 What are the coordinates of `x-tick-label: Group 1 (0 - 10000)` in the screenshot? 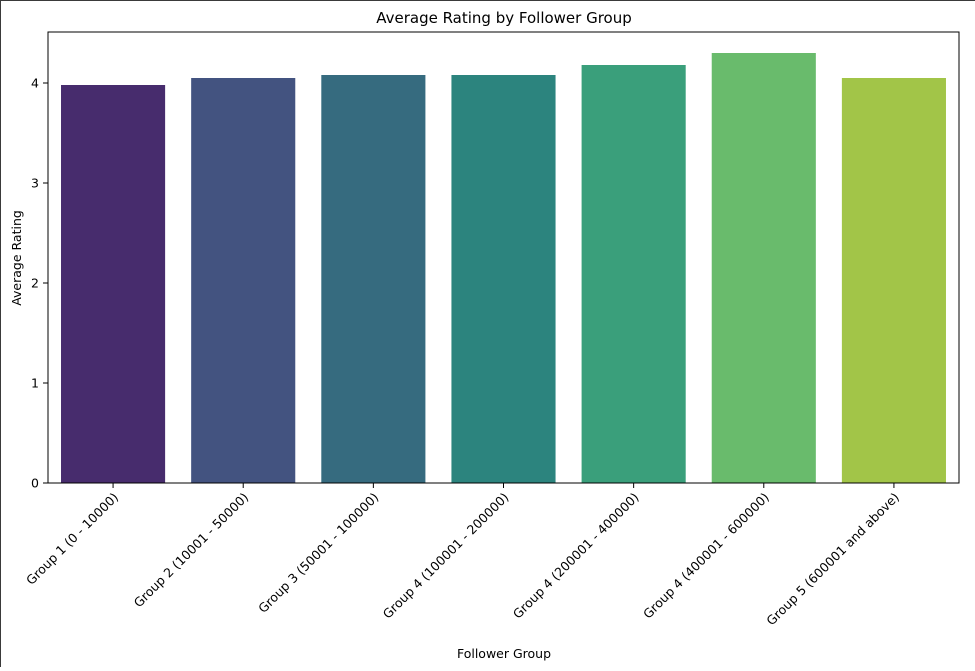 It's located at (72, 539).